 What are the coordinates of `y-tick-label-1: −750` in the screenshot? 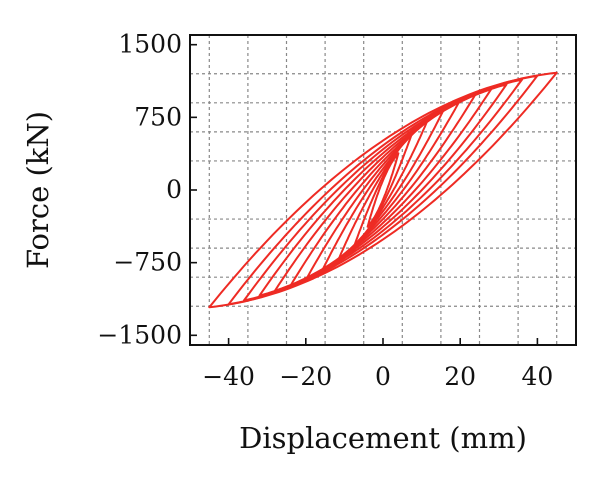 It's located at (147, 262).